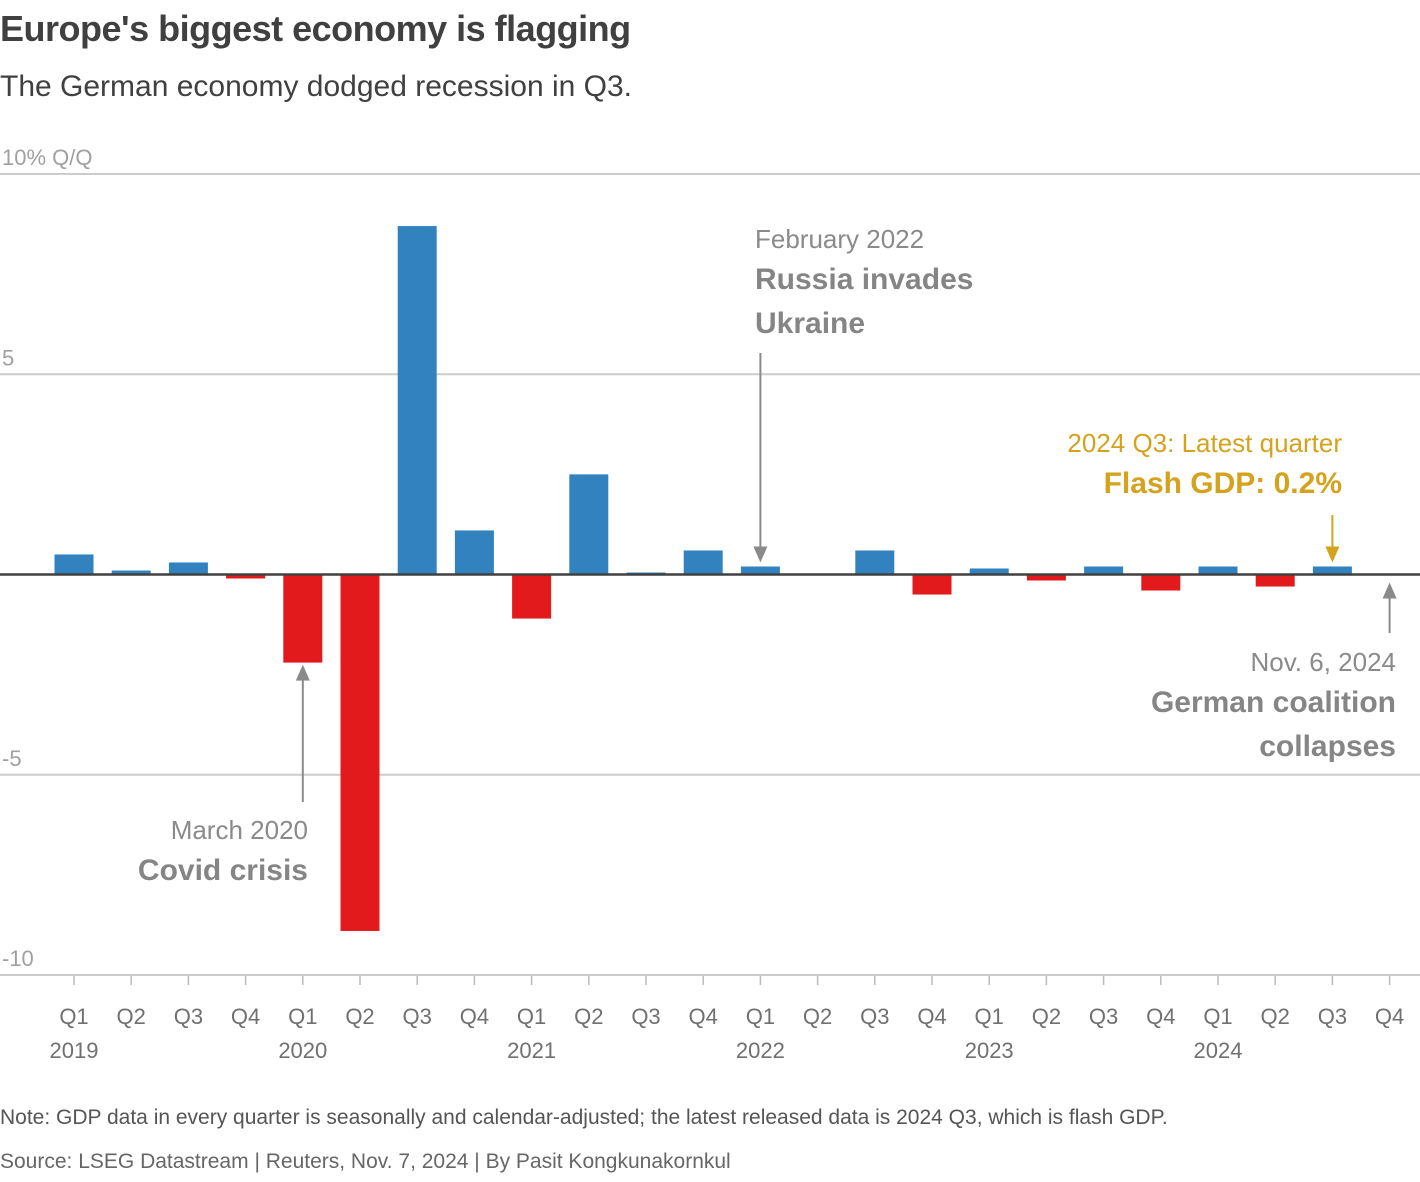  What do you see at coordinates (1218, 1050) in the screenshot?
I see `x-year-label: 2024` at bounding box center [1218, 1050].